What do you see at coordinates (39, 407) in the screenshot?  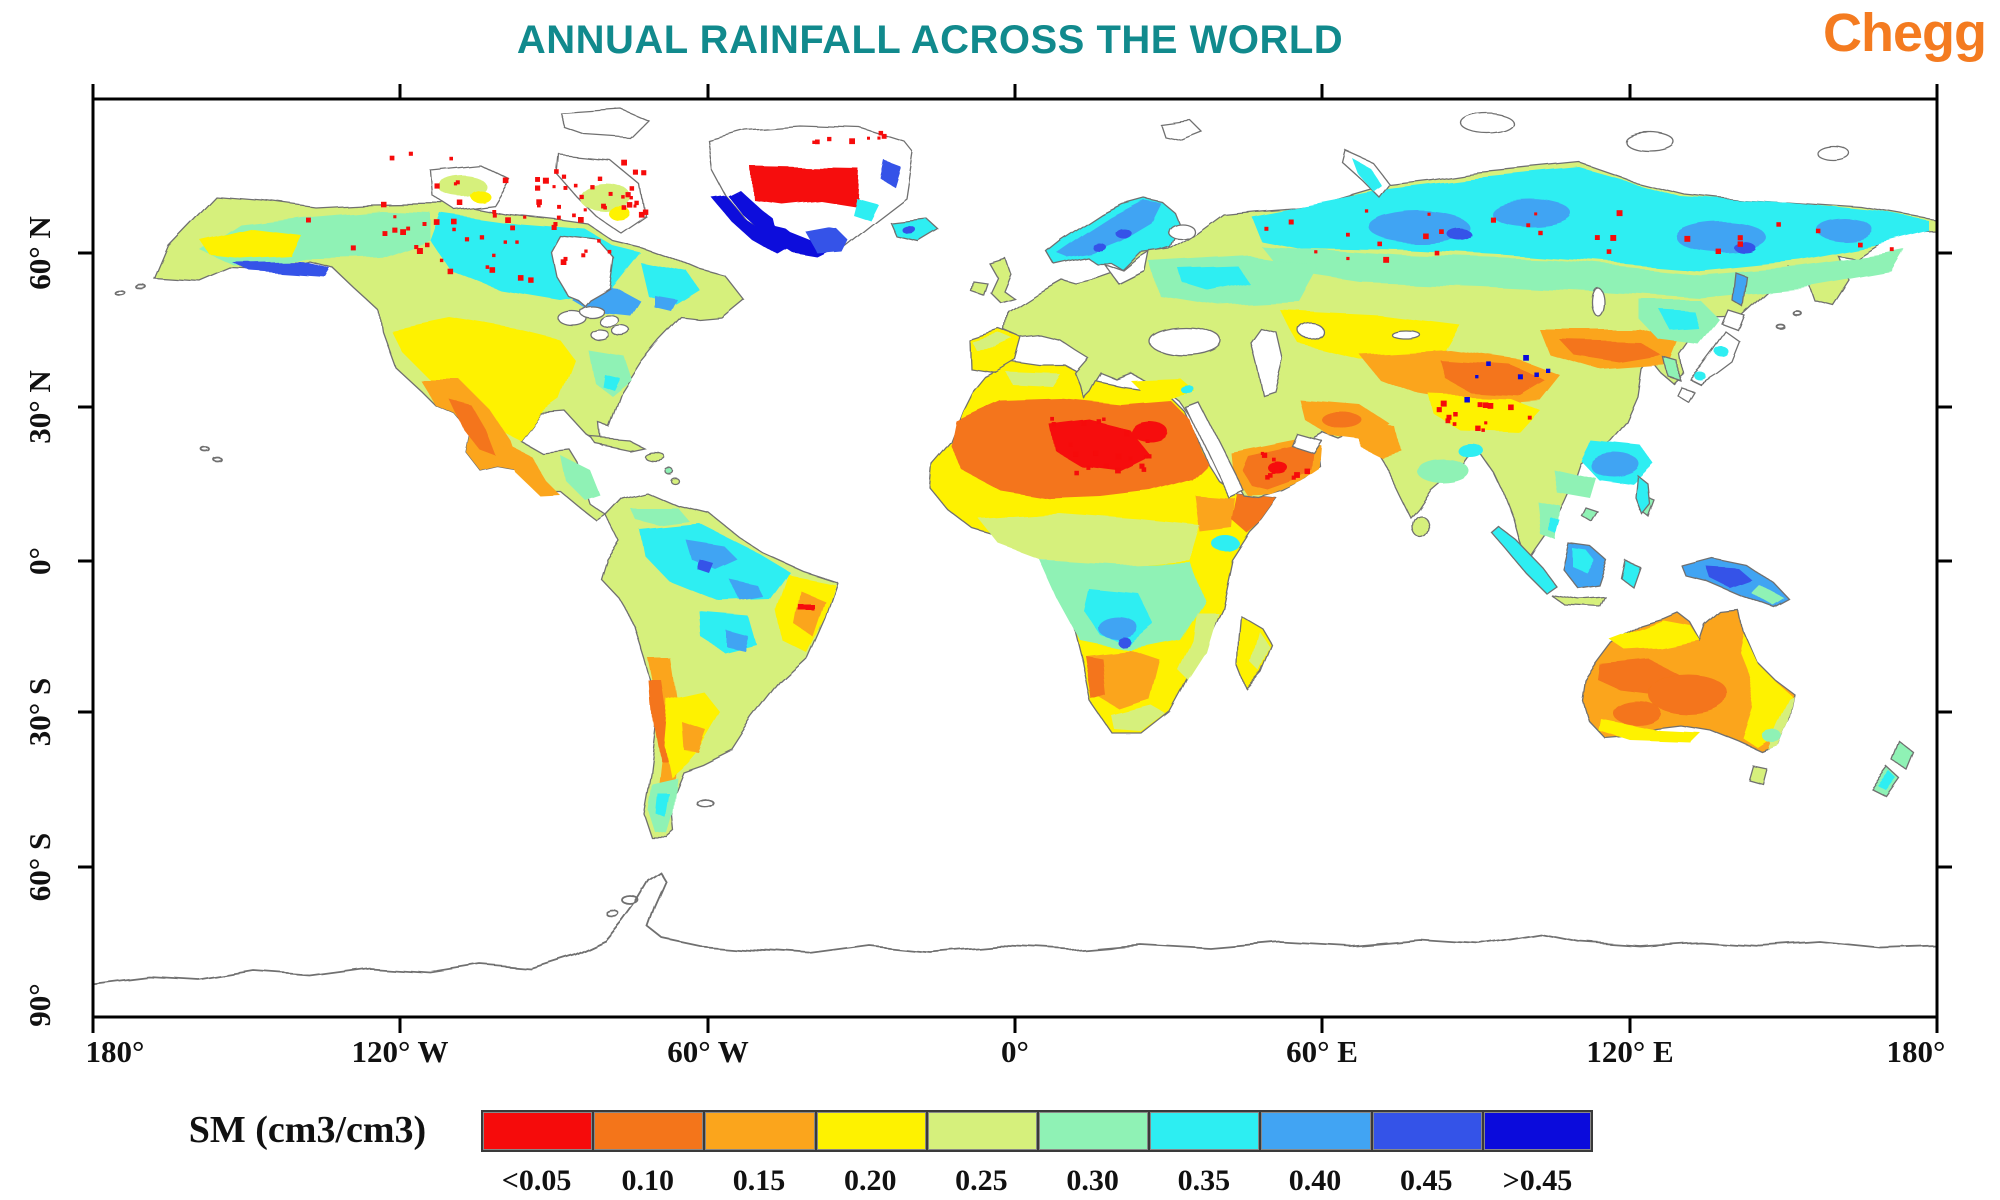 I see `y-tick-30n: 30° N` at bounding box center [39, 407].